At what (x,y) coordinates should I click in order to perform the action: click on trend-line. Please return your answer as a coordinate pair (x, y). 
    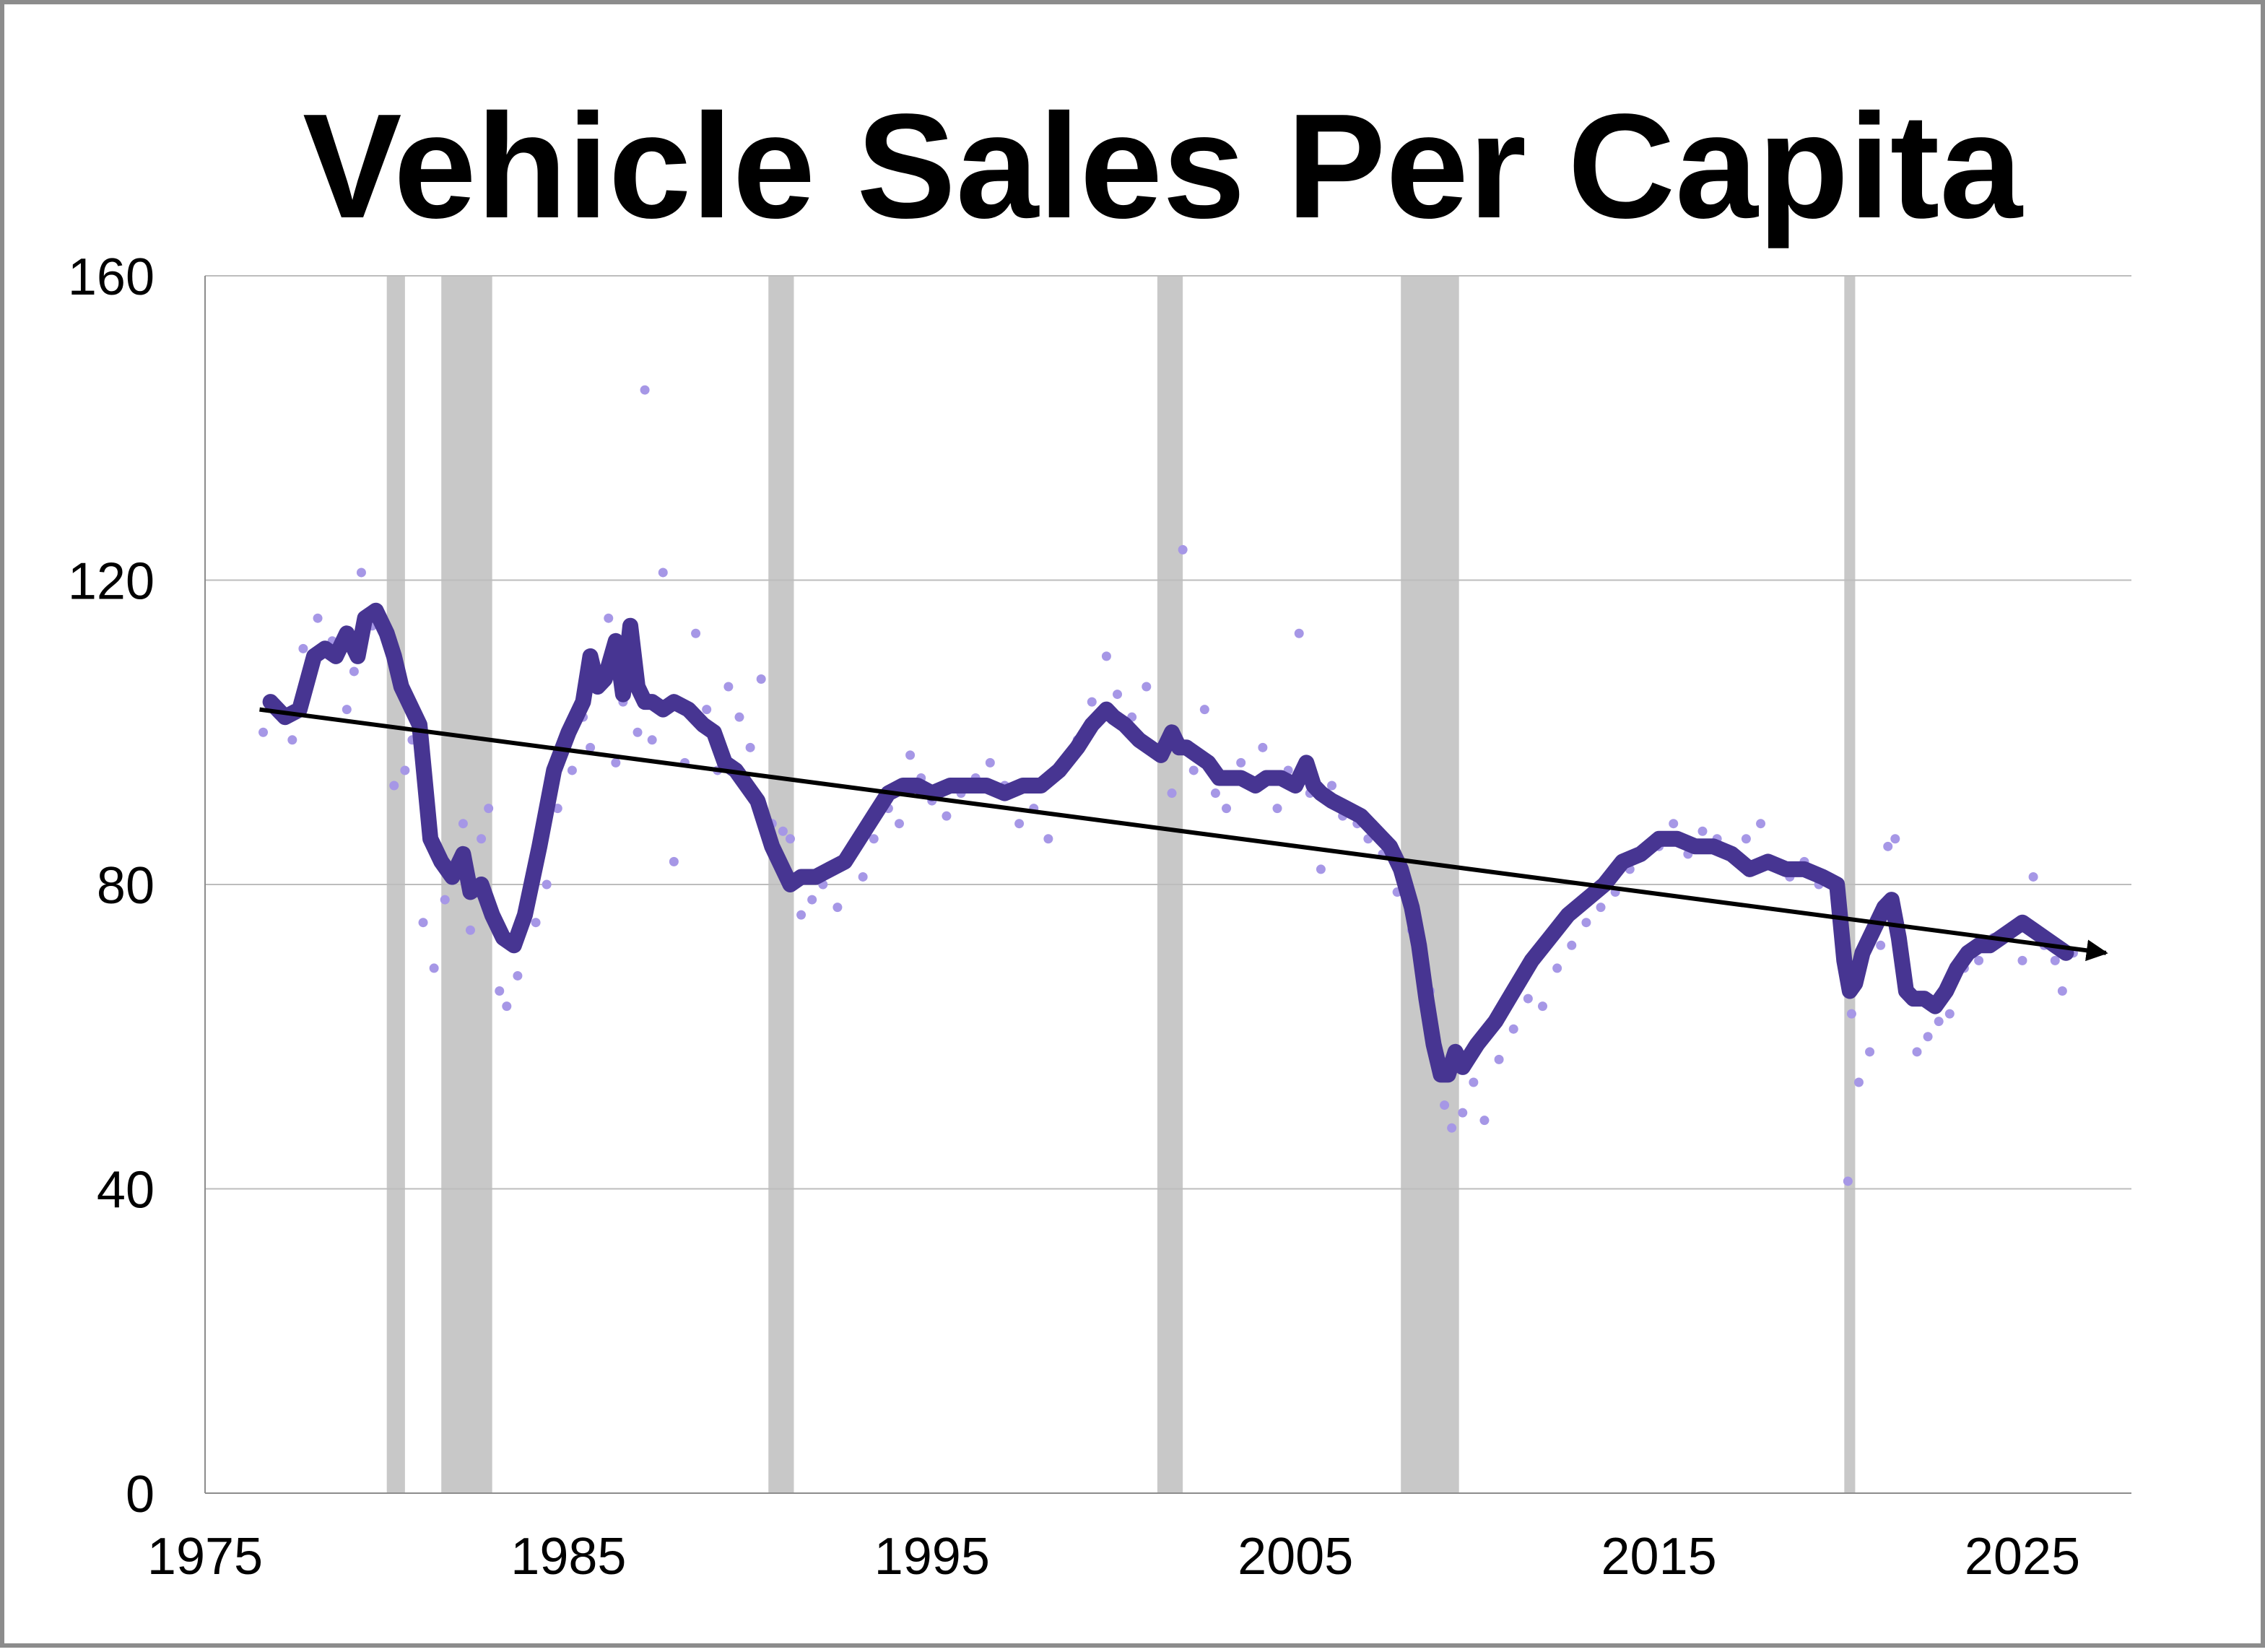
    Looking at the image, I should click on (1183, 834).